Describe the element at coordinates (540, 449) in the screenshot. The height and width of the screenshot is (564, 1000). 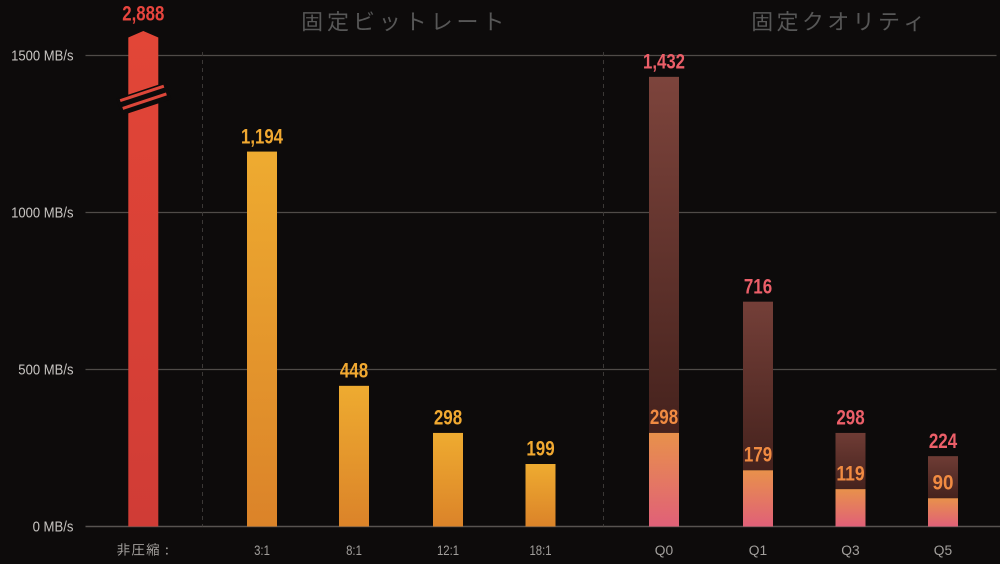
I see `svg-text: 199` at that location.